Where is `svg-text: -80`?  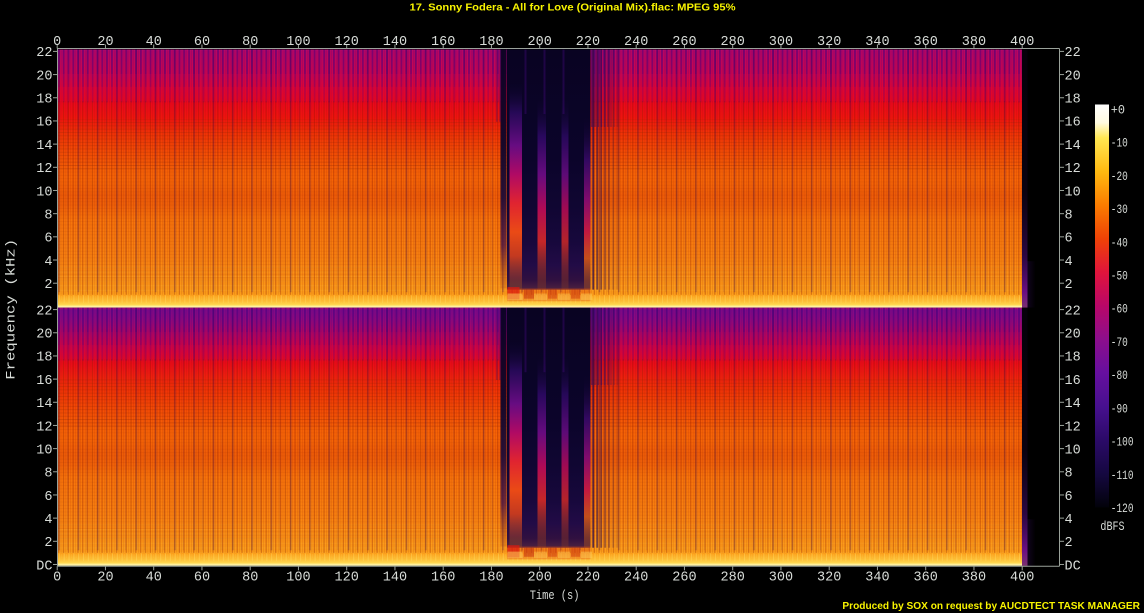 svg-text: -80 is located at coordinates (1119, 375).